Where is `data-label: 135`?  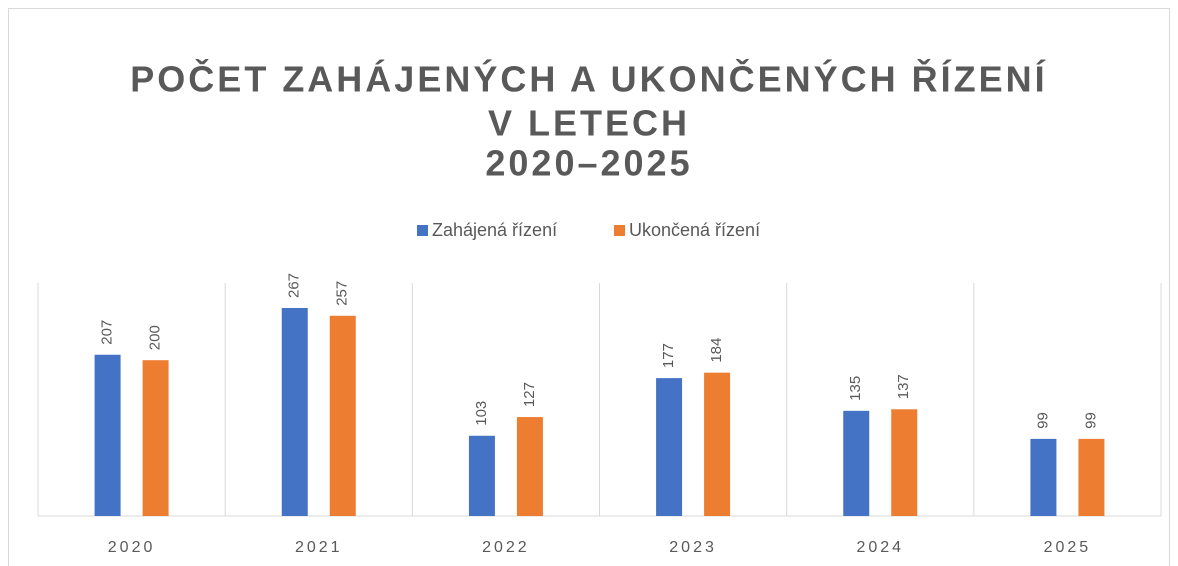
data-label: 135 is located at coordinates (855, 388).